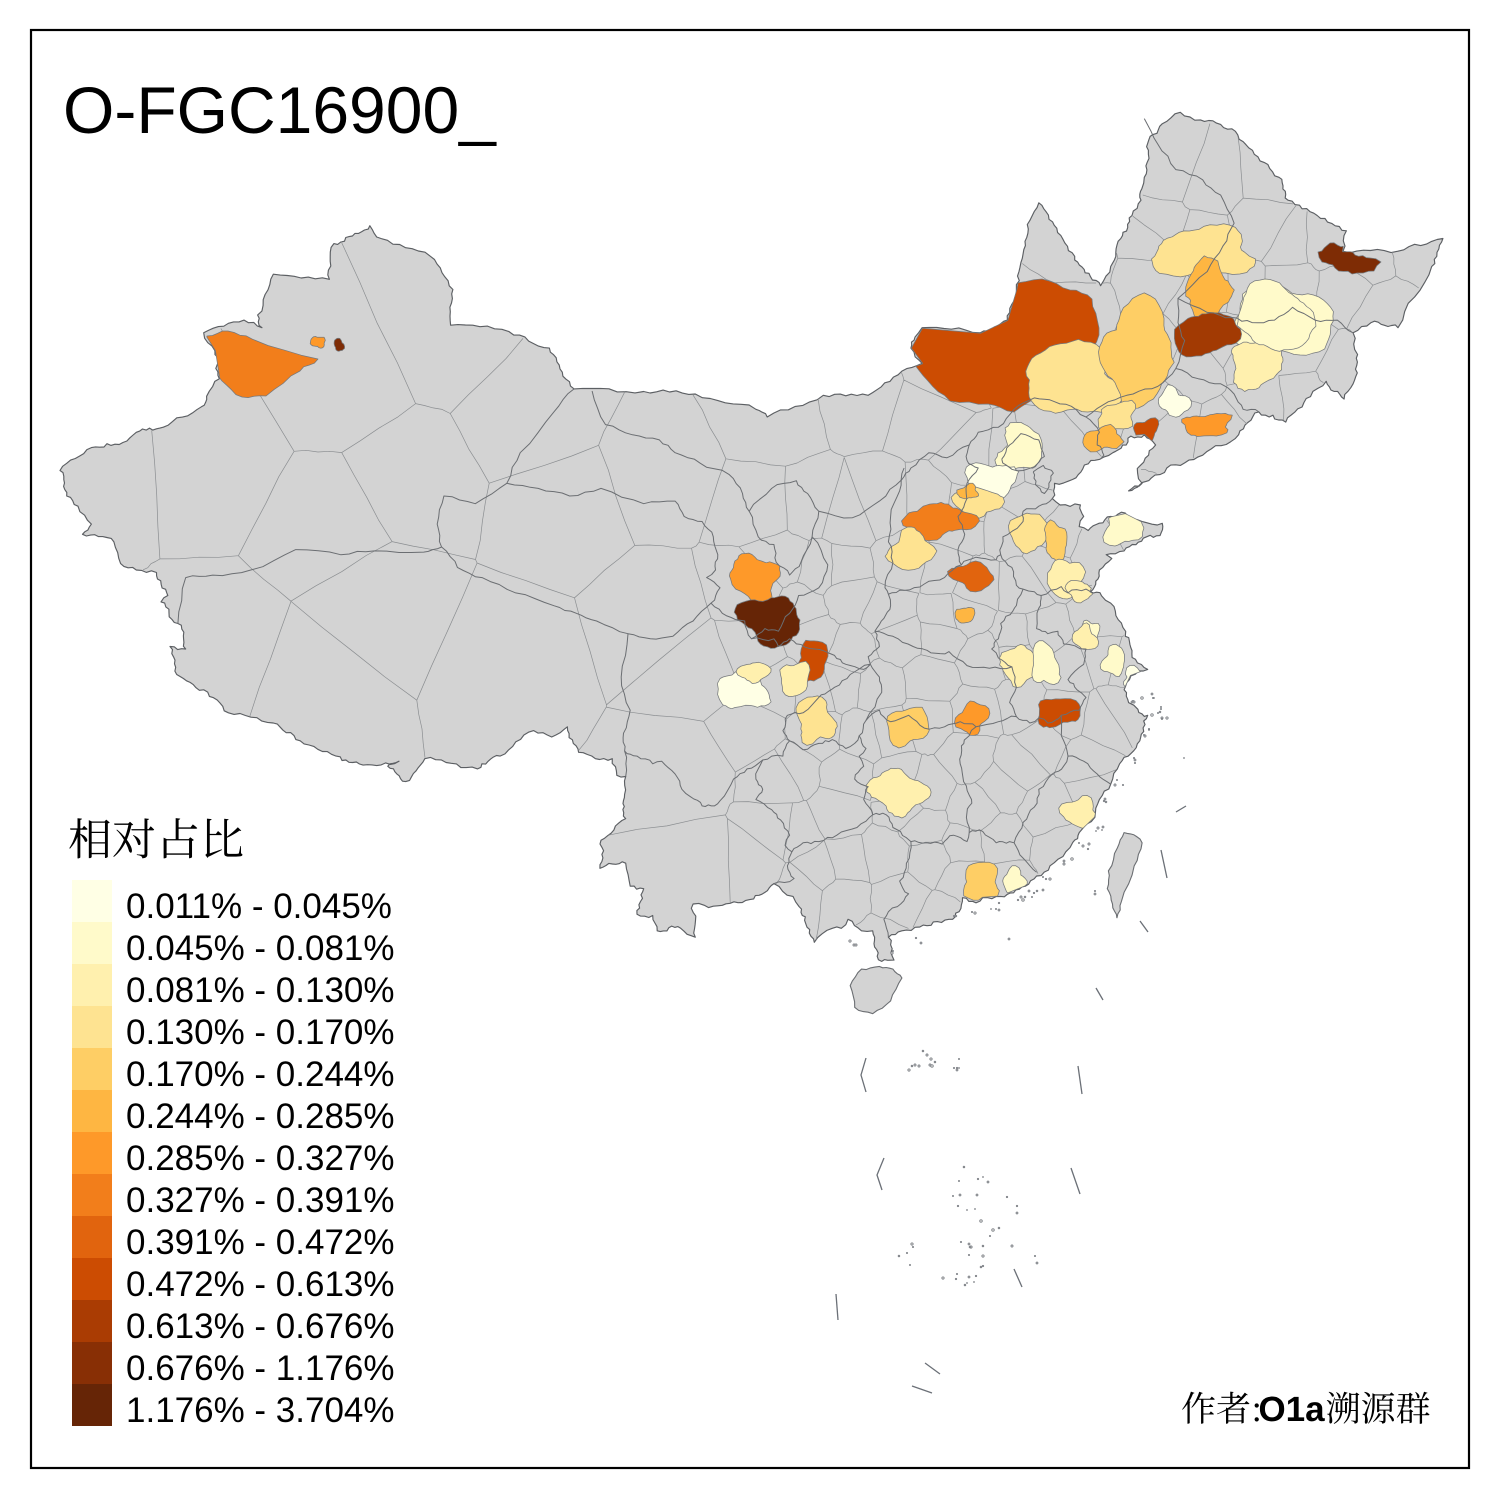 The image size is (1500, 1500). I want to click on svg-text: 1.176% - 3.704%, so click(260, 1410).